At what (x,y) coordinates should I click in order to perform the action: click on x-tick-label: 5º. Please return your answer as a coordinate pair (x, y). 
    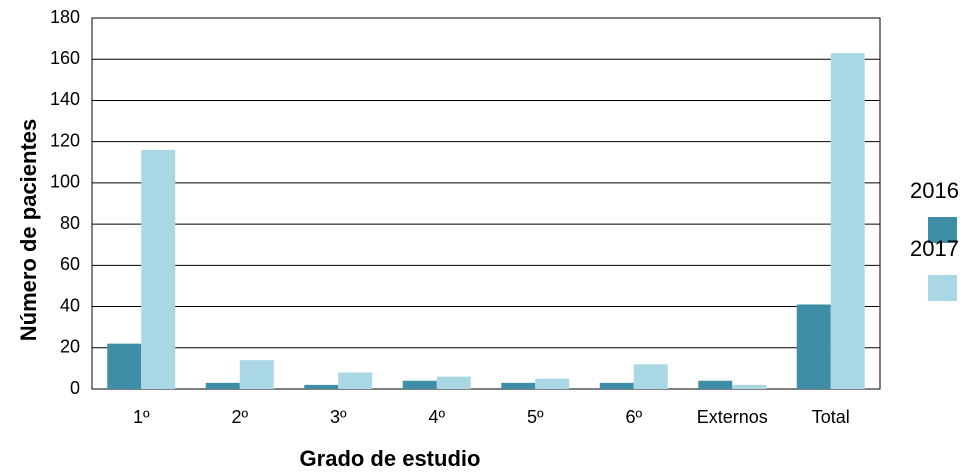
    Looking at the image, I should click on (535, 417).